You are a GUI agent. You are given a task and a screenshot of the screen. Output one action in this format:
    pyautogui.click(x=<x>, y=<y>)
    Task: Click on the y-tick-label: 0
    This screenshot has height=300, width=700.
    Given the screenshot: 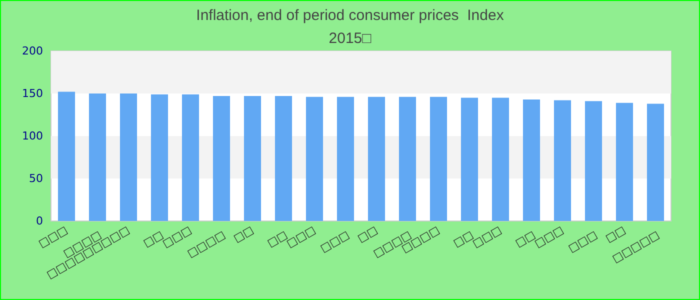 What is the action you would take?
    pyautogui.click(x=39, y=221)
    